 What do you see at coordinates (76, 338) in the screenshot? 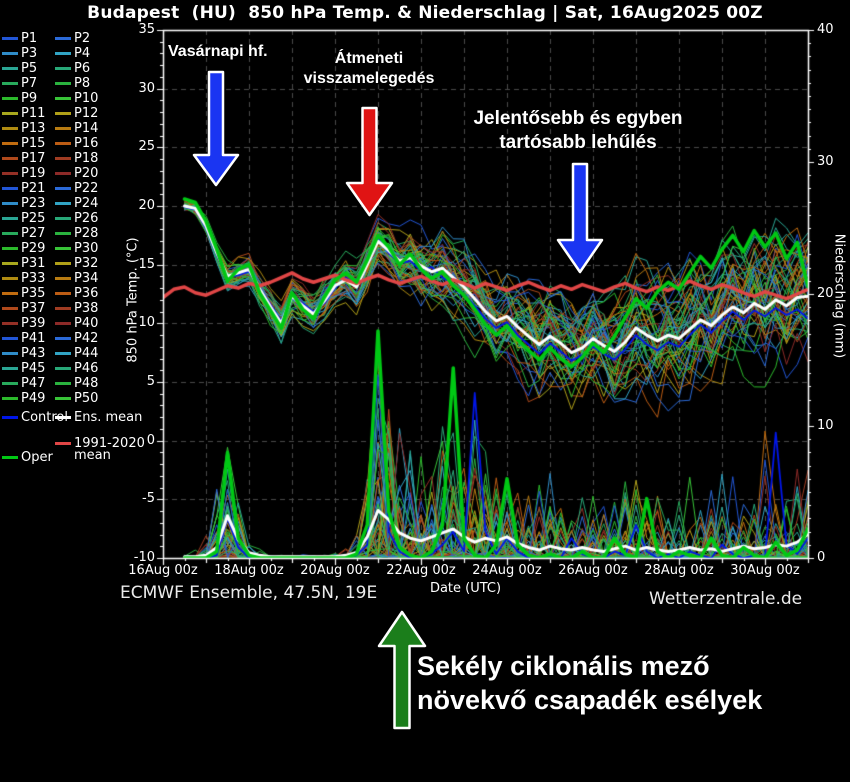
I see `legend-item-p42: P42` at bounding box center [76, 338].